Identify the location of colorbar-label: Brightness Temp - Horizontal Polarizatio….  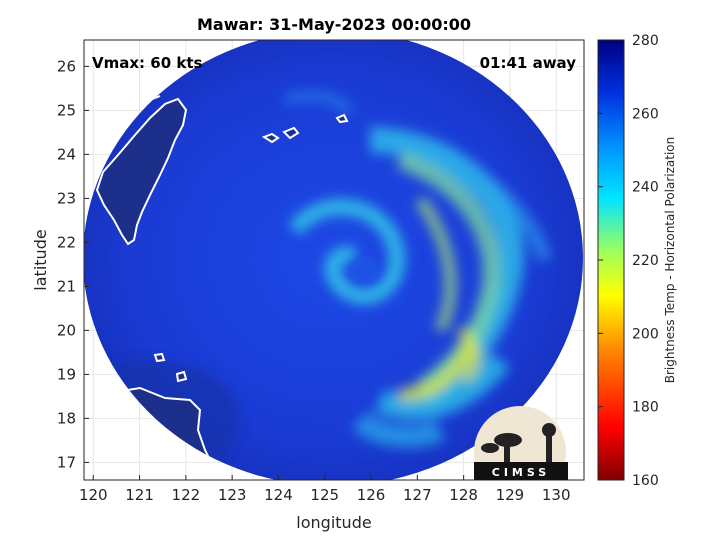
(670, 260).